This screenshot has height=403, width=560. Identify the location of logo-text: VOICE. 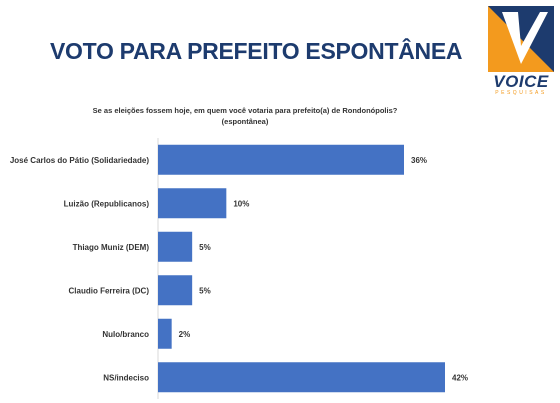
(521, 81).